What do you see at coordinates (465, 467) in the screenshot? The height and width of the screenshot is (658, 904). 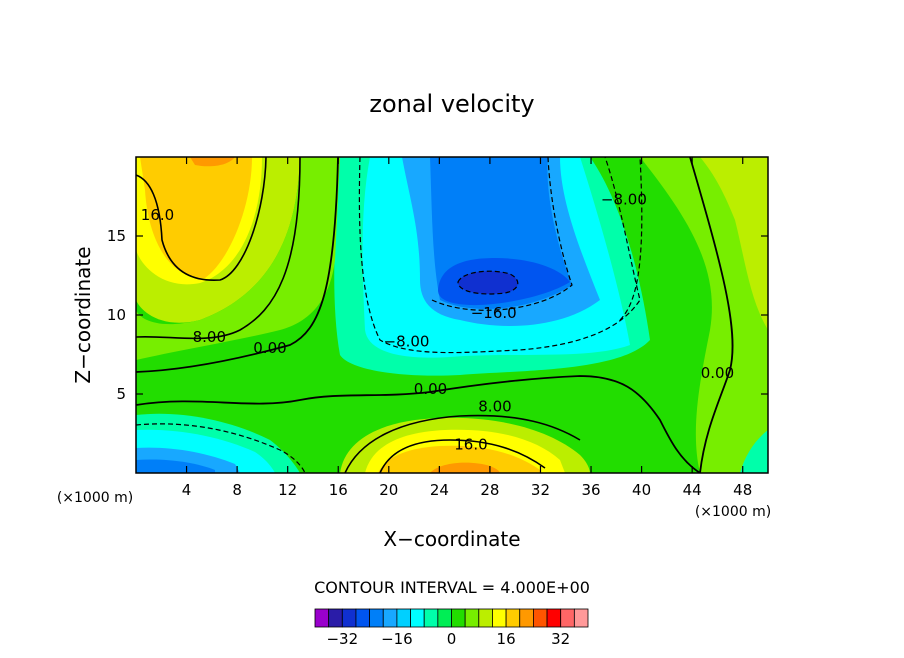 I see `field-band-pos-24-lower` at bounding box center [465, 467].